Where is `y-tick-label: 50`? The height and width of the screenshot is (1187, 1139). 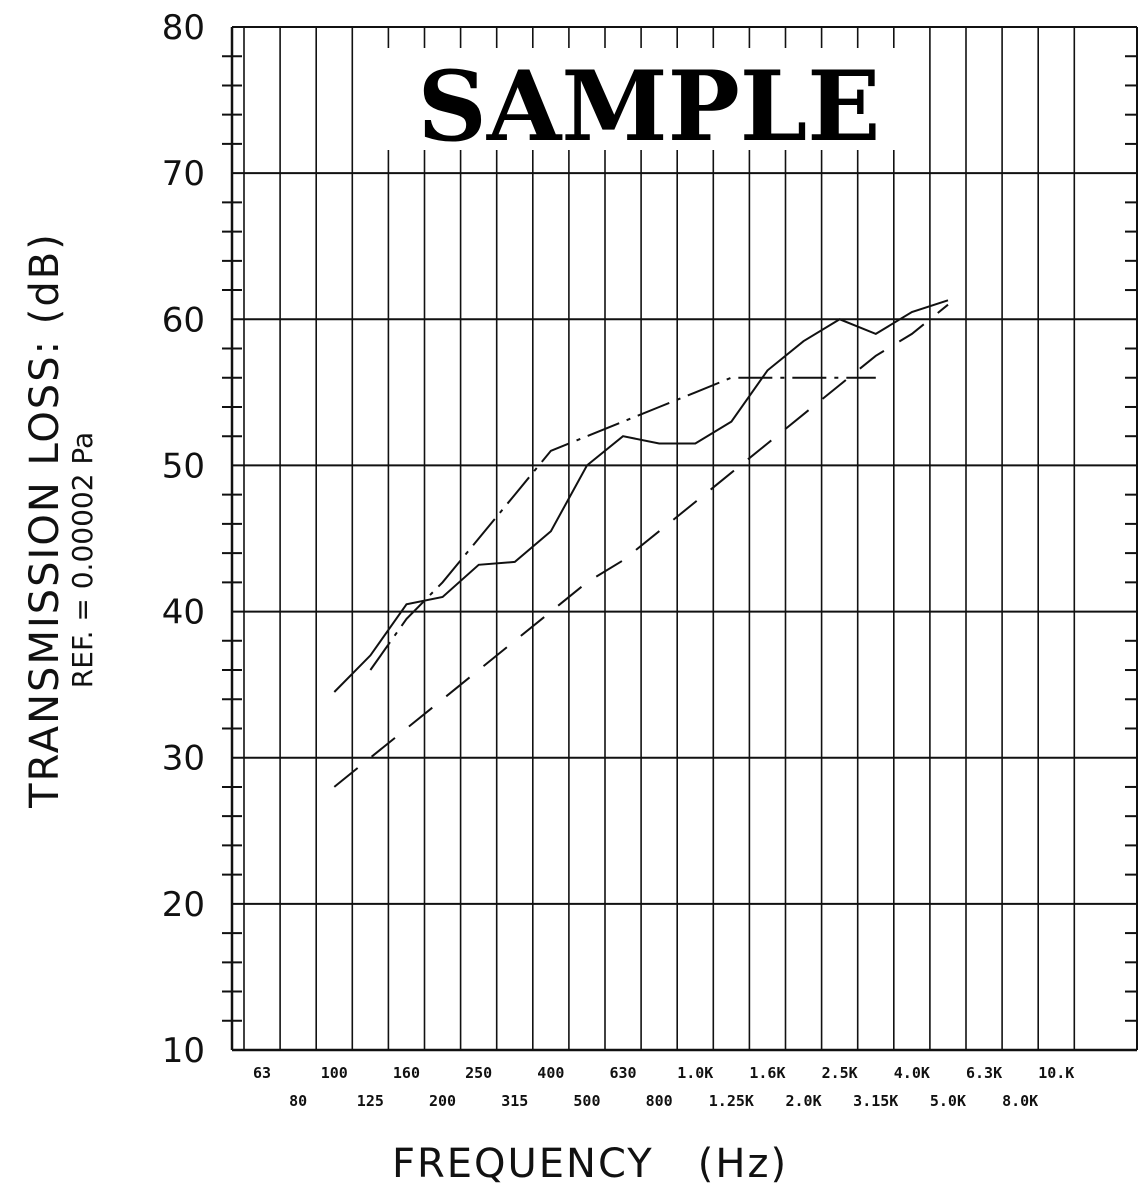
y-tick-label: 50 is located at coordinates (183, 466).